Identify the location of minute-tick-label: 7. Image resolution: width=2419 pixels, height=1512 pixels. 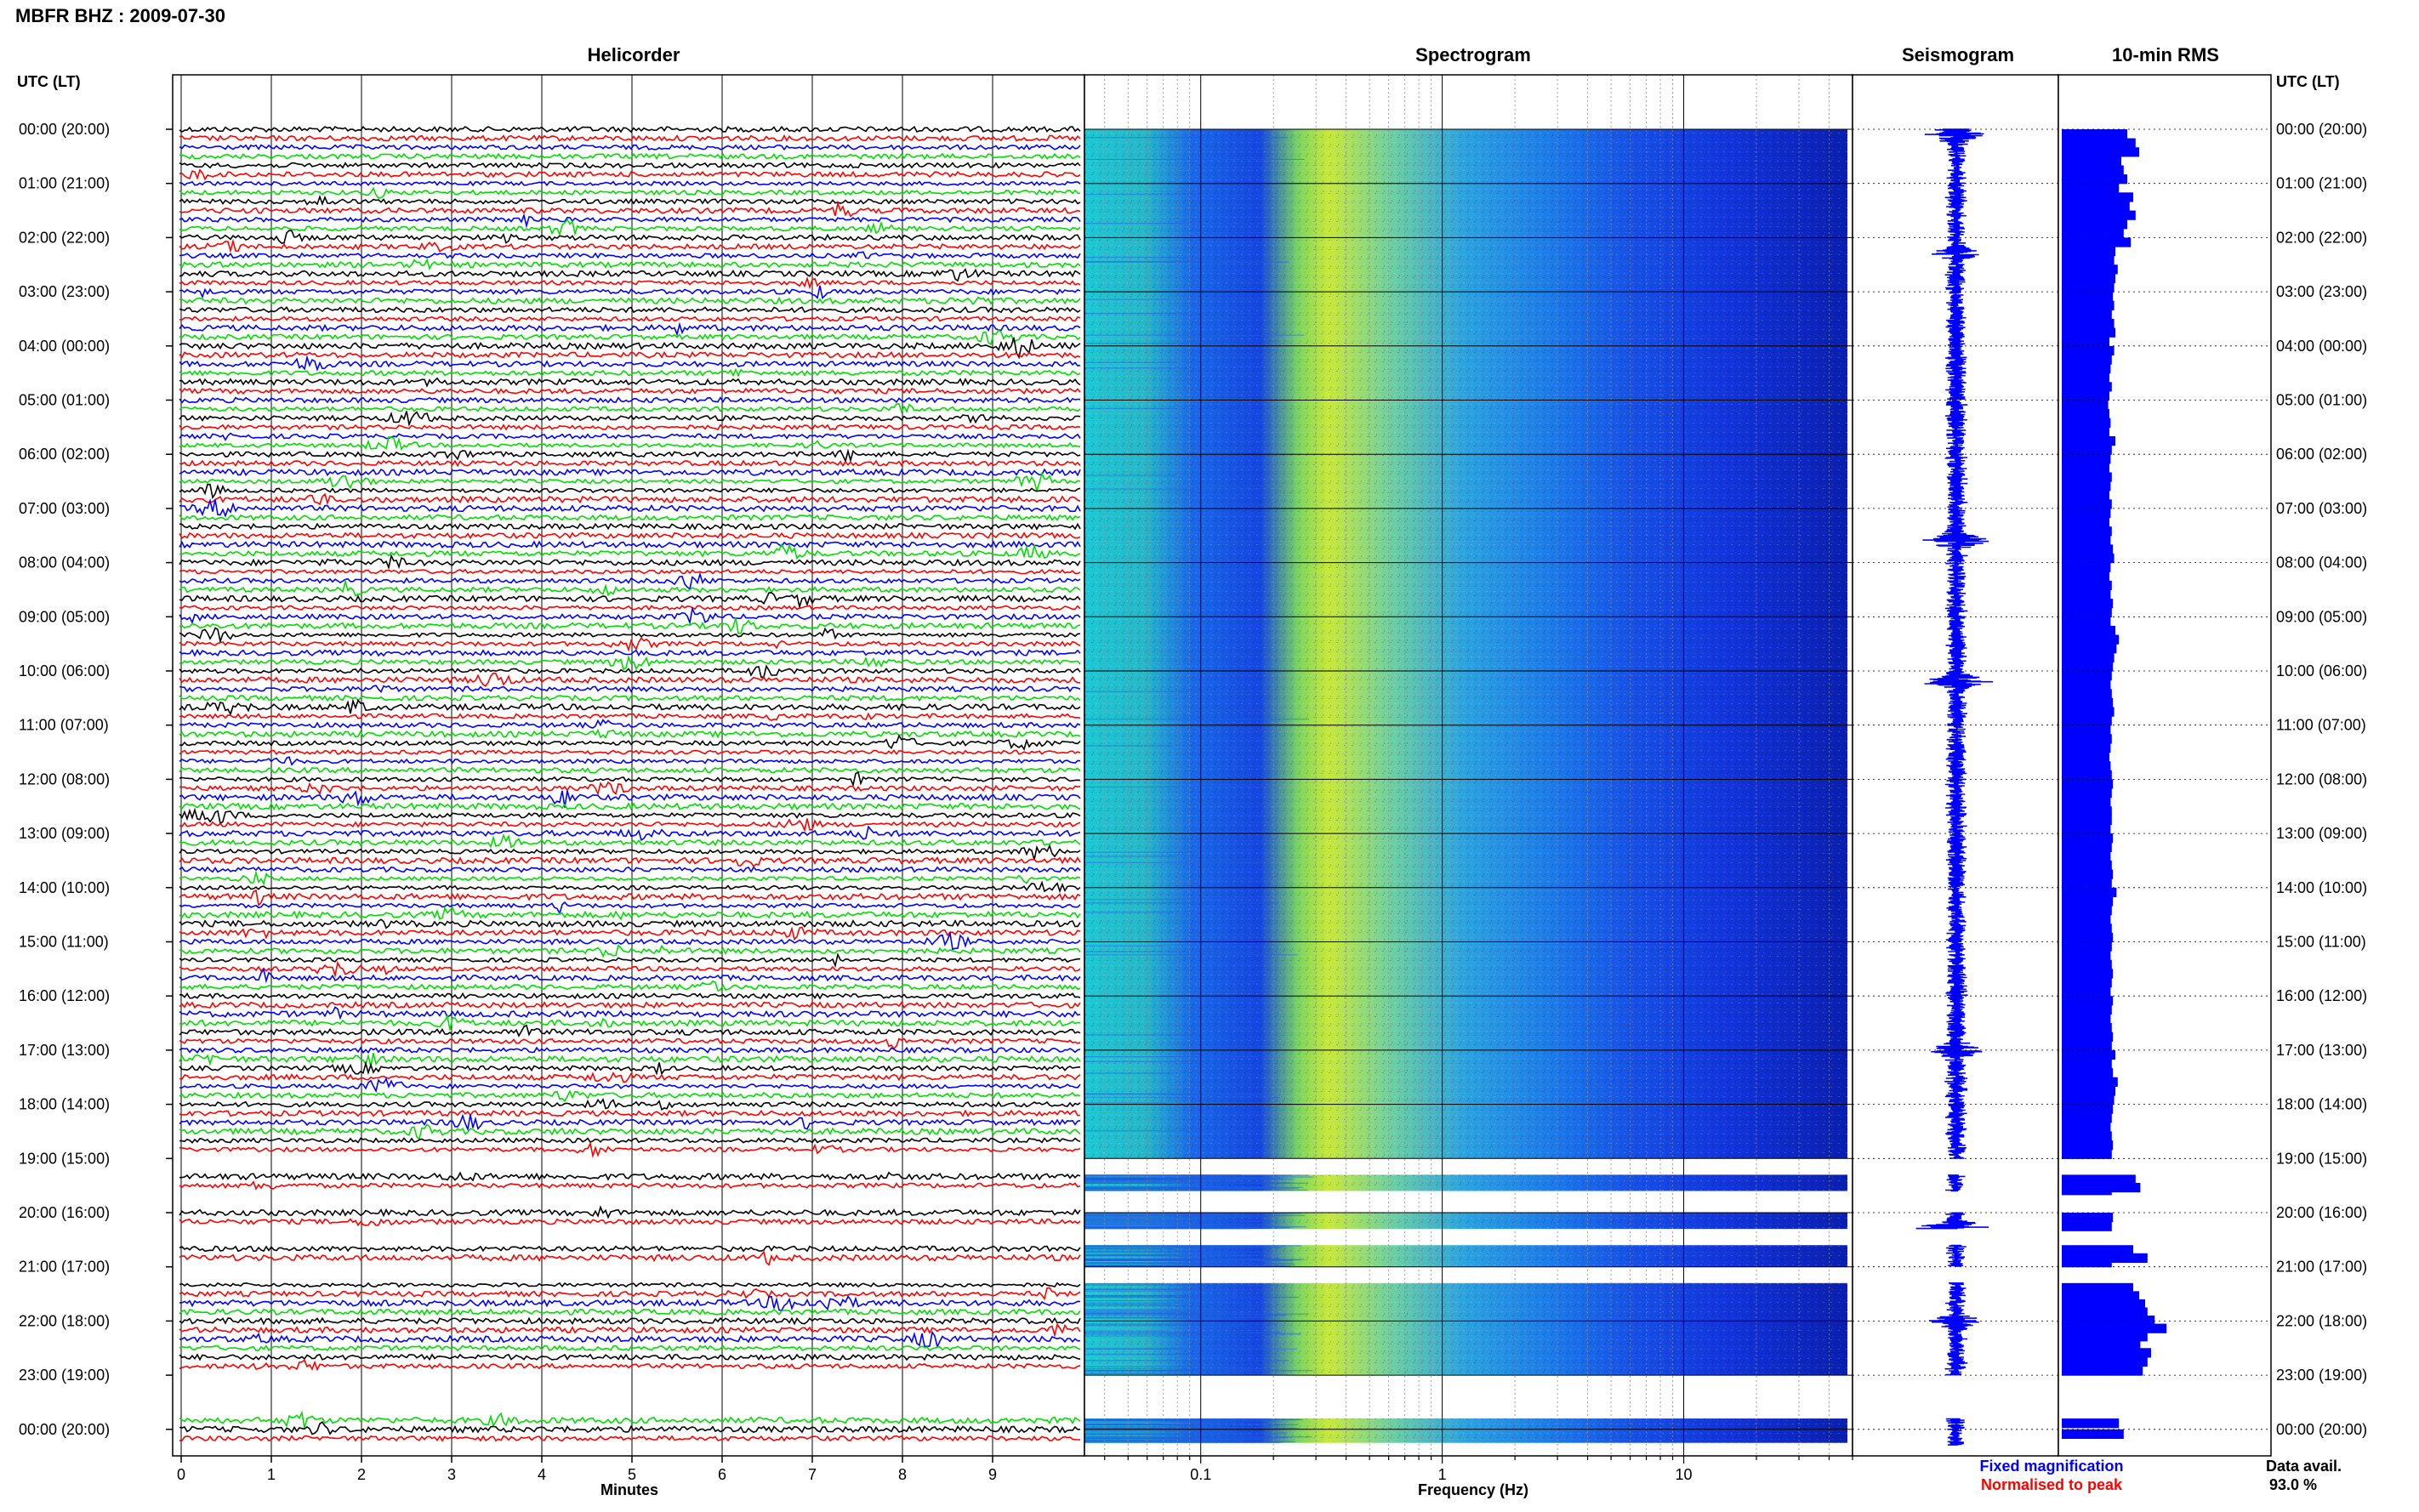
(812, 1474).